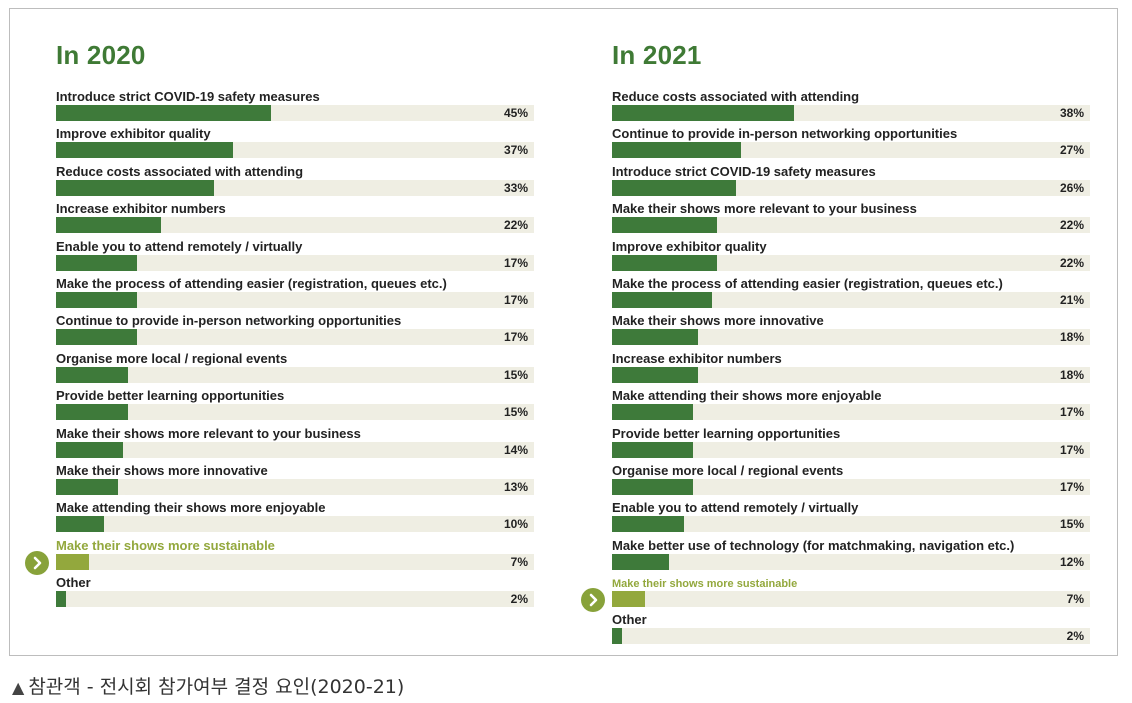 The image size is (1132, 703). Describe the element at coordinates (851, 561) in the screenshot. I see `bar-track: 12%` at that location.